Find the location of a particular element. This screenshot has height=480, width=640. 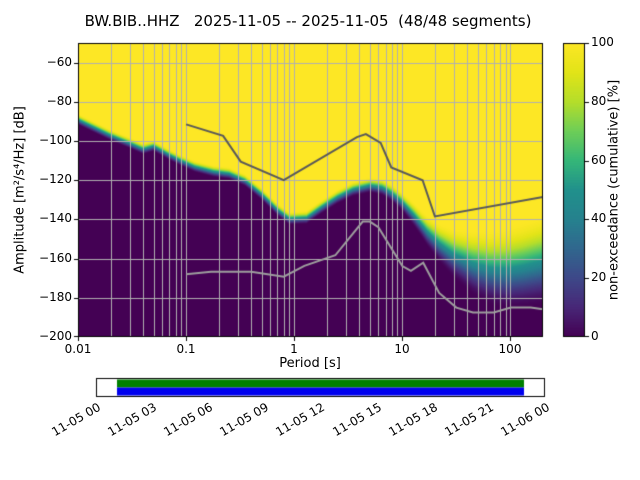

y-tick-label: −100 is located at coordinates (55, 140).